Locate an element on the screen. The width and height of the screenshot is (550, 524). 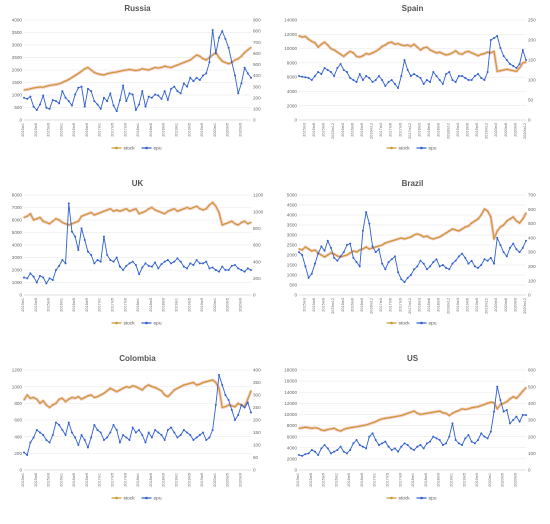
y-right-tick-label: 500 is located at coordinates (257, 64).